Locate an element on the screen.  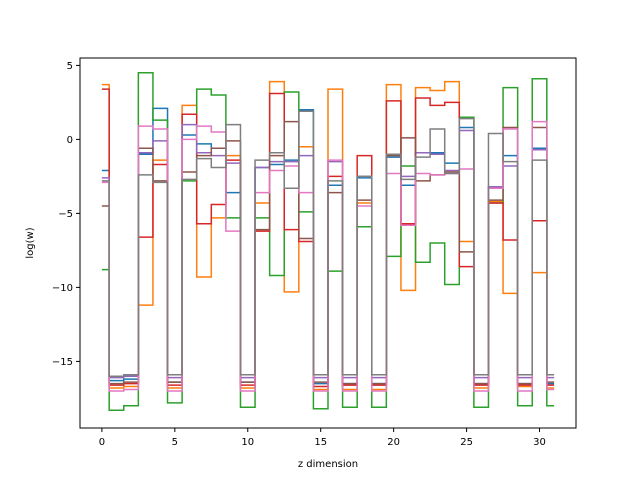
y-tick-label: −5 is located at coordinates (65, 214).